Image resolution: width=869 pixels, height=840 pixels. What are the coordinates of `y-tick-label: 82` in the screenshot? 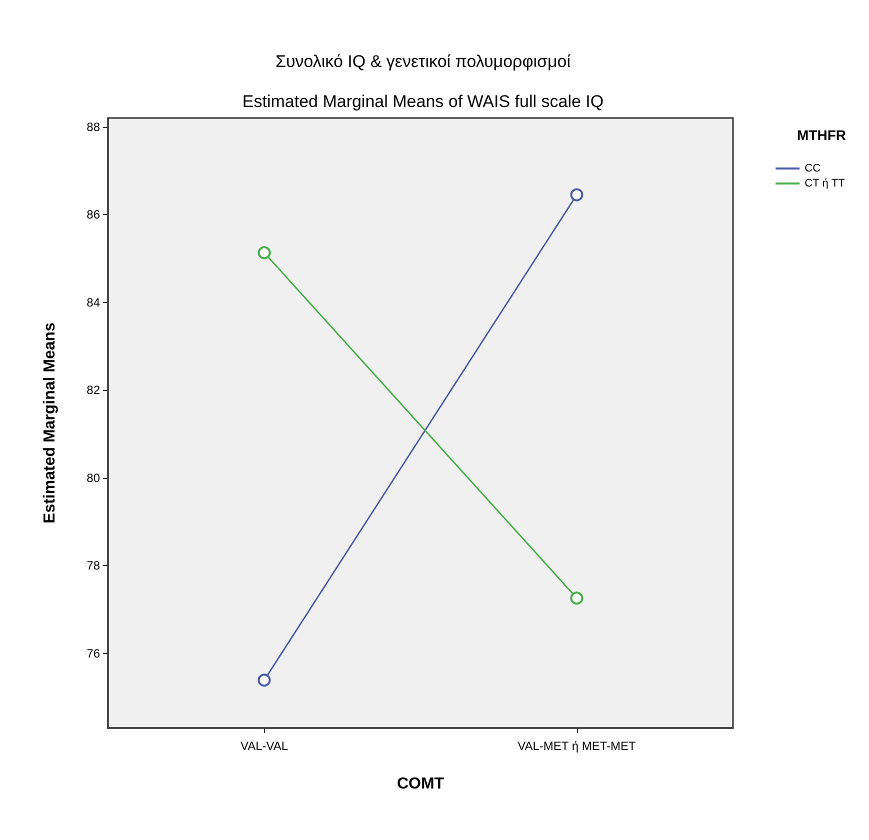 It's located at (93, 390).